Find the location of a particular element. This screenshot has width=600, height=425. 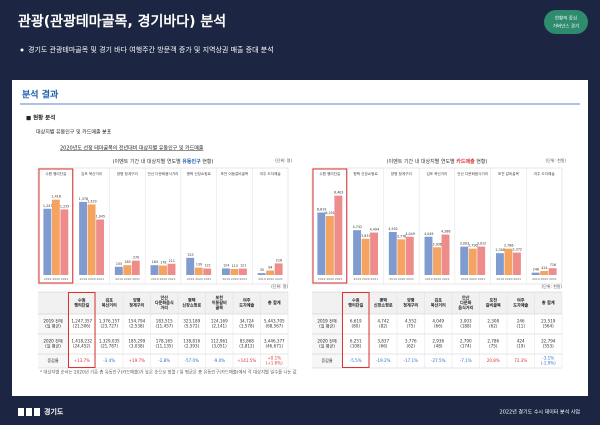

table-text: +0.1% is located at coordinates (274, 357).